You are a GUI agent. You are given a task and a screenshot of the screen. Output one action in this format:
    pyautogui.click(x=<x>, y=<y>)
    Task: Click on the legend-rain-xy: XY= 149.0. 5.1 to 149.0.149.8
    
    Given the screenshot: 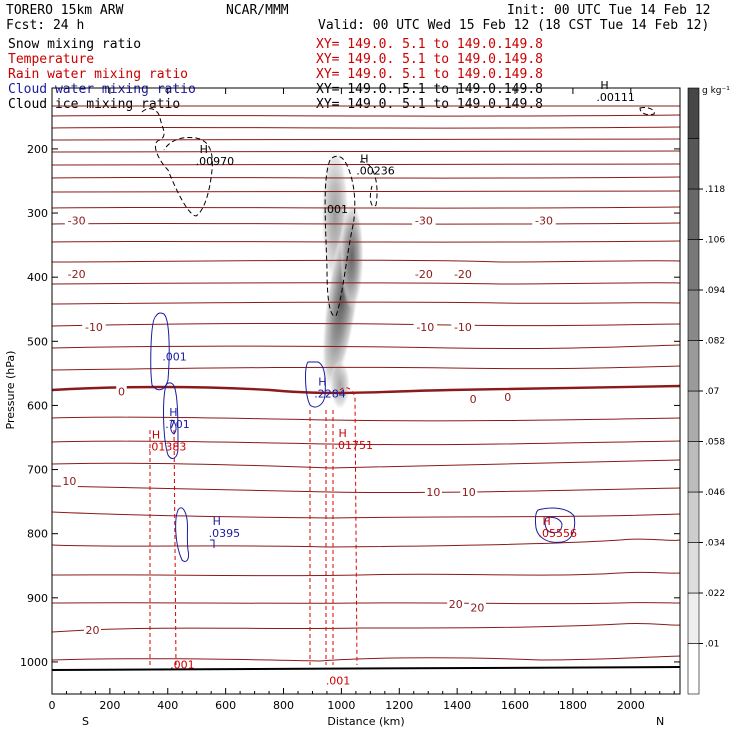 What is the action you would take?
    pyautogui.click(x=429, y=74)
    